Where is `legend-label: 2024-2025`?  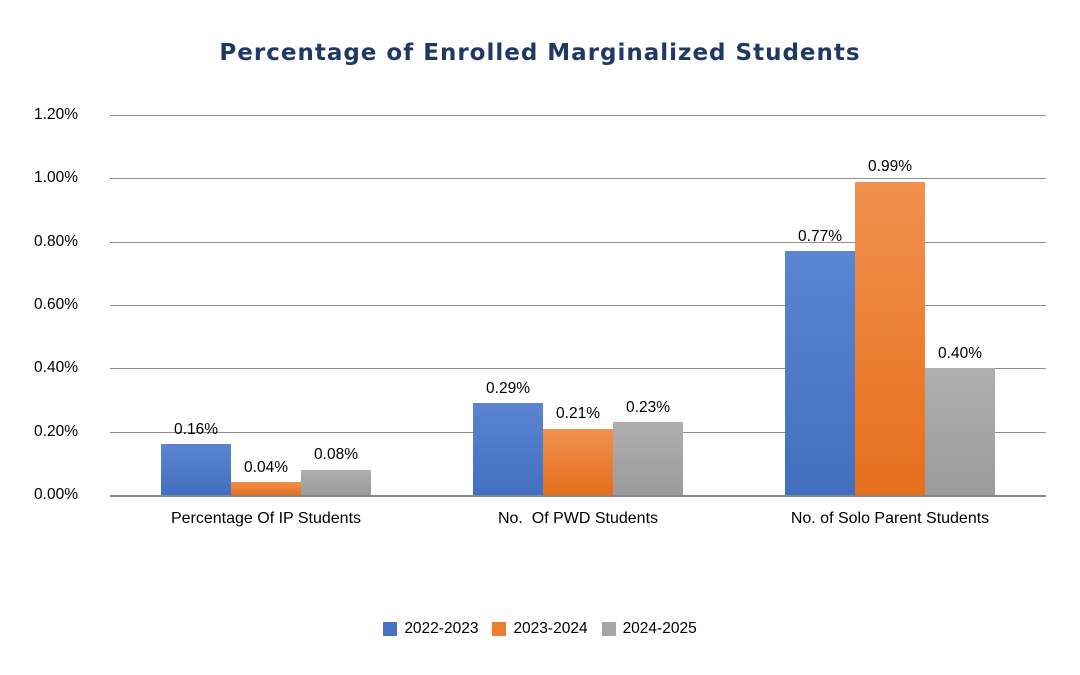 legend-label: 2024-2025 is located at coordinates (659, 628).